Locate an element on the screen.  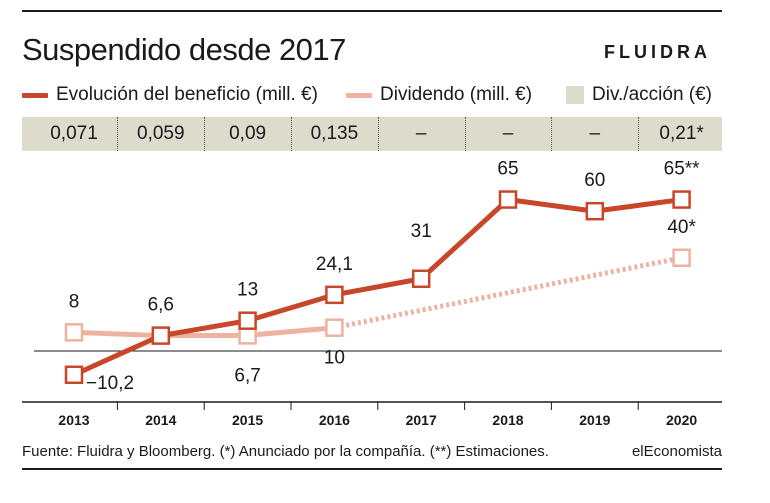
x-tick-label-2018: 2018 is located at coordinates (507, 420).